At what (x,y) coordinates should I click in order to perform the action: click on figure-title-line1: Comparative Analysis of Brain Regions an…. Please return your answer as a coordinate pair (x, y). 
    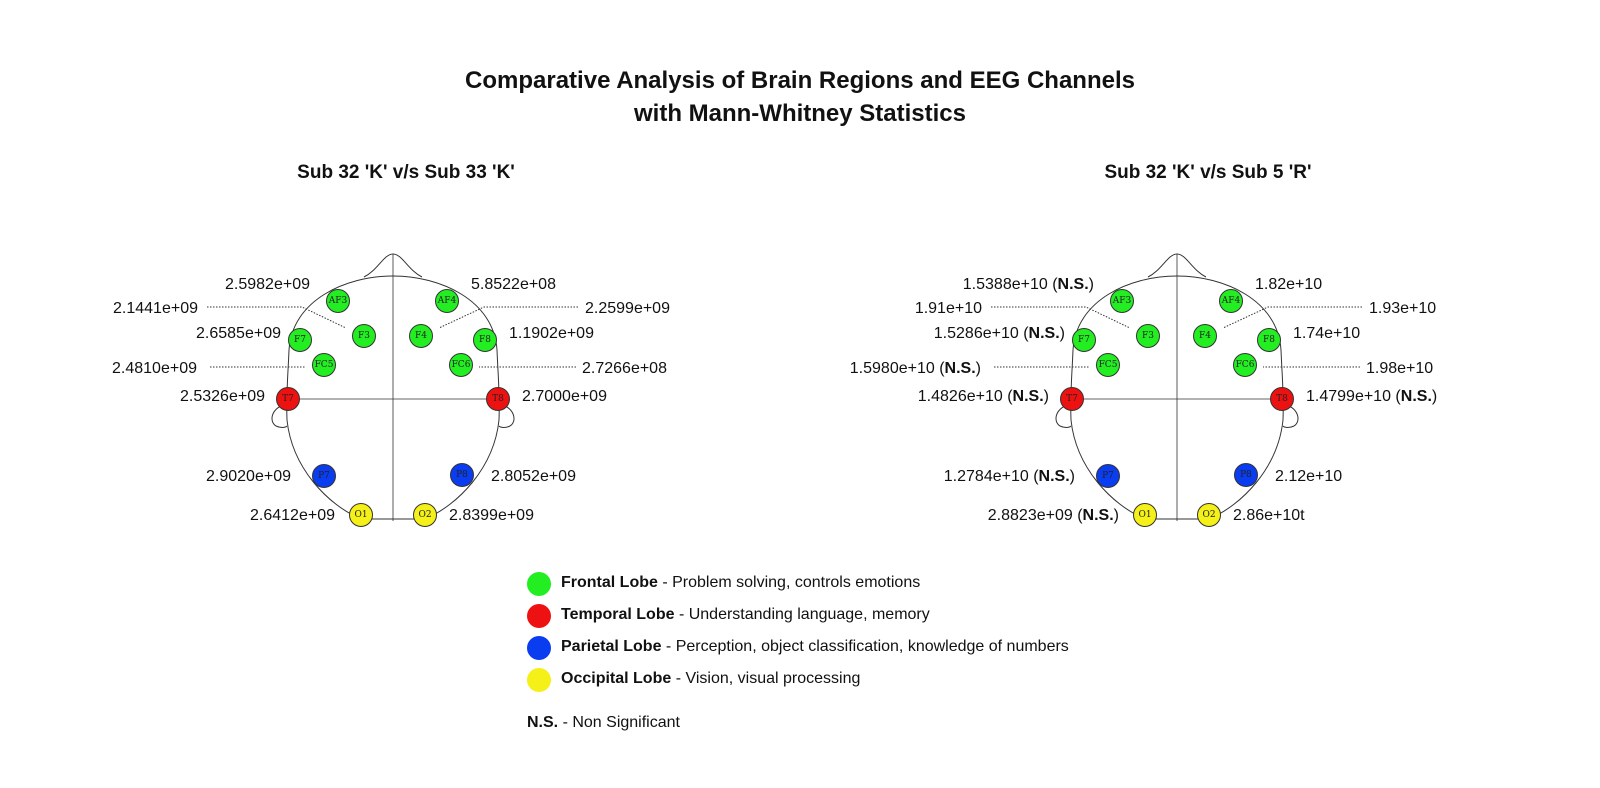
    Looking at the image, I should click on (800, 80).